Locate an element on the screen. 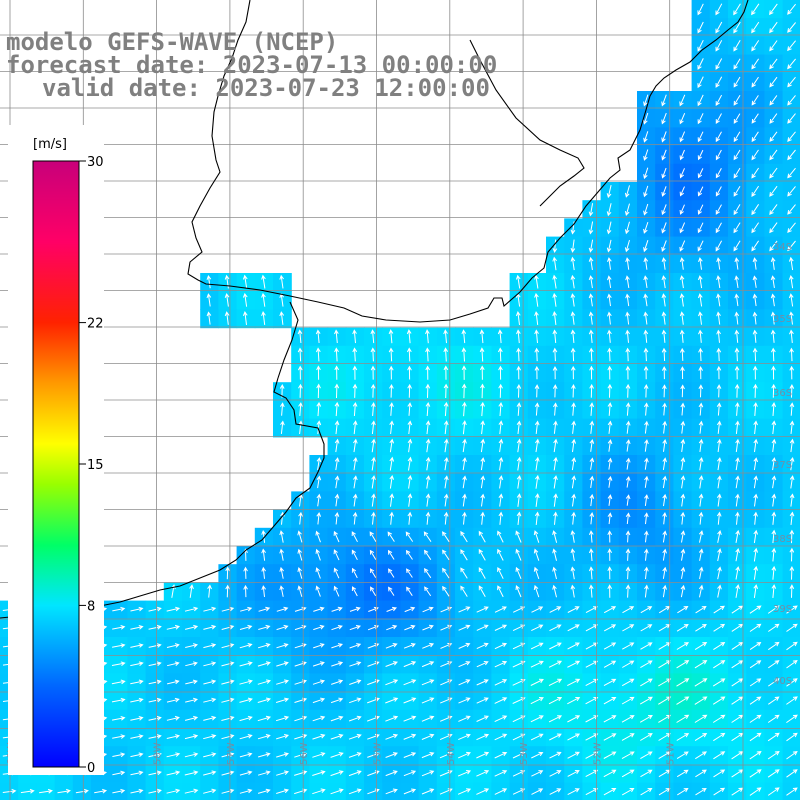 This screenshot has width=800, height=800. colorbar-unit: [m/s] is located at coordinates (50, 144).